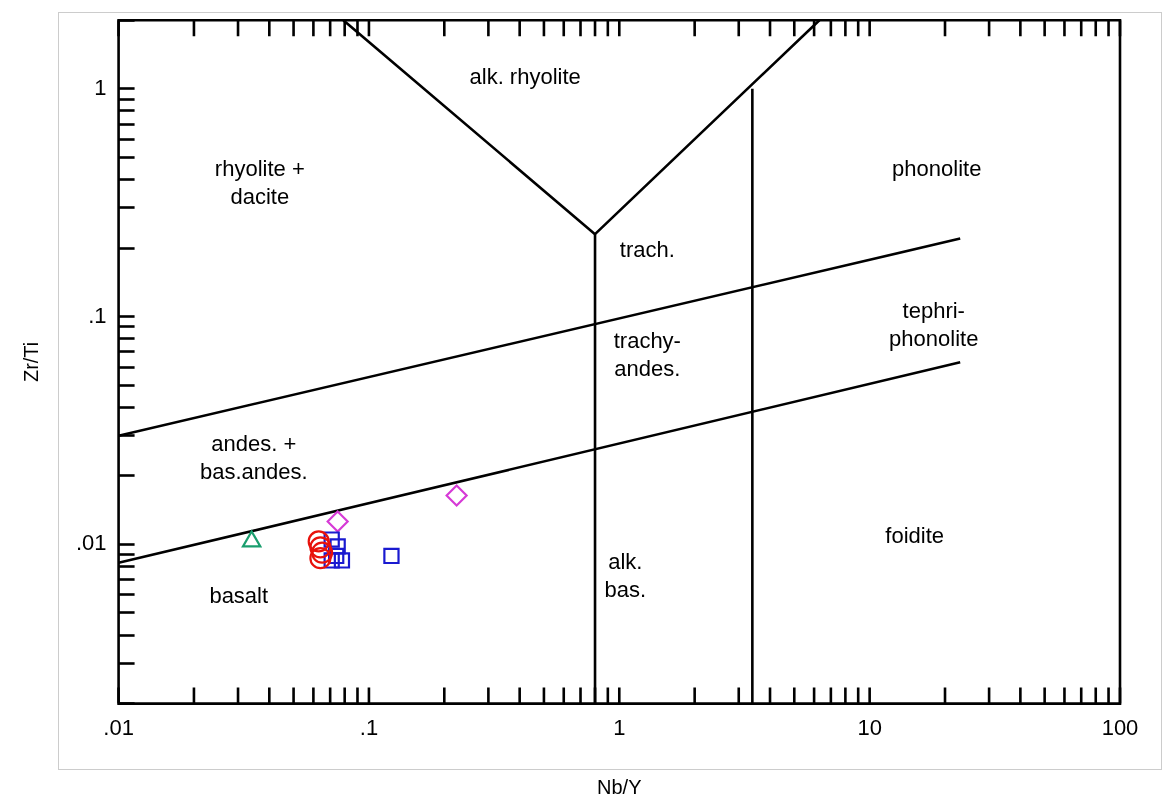 The image size is (1175, 810). Describe the element at coordinates (619, 786) in the screenshot. I see `x-axis-title: Nb/Y` at that location.